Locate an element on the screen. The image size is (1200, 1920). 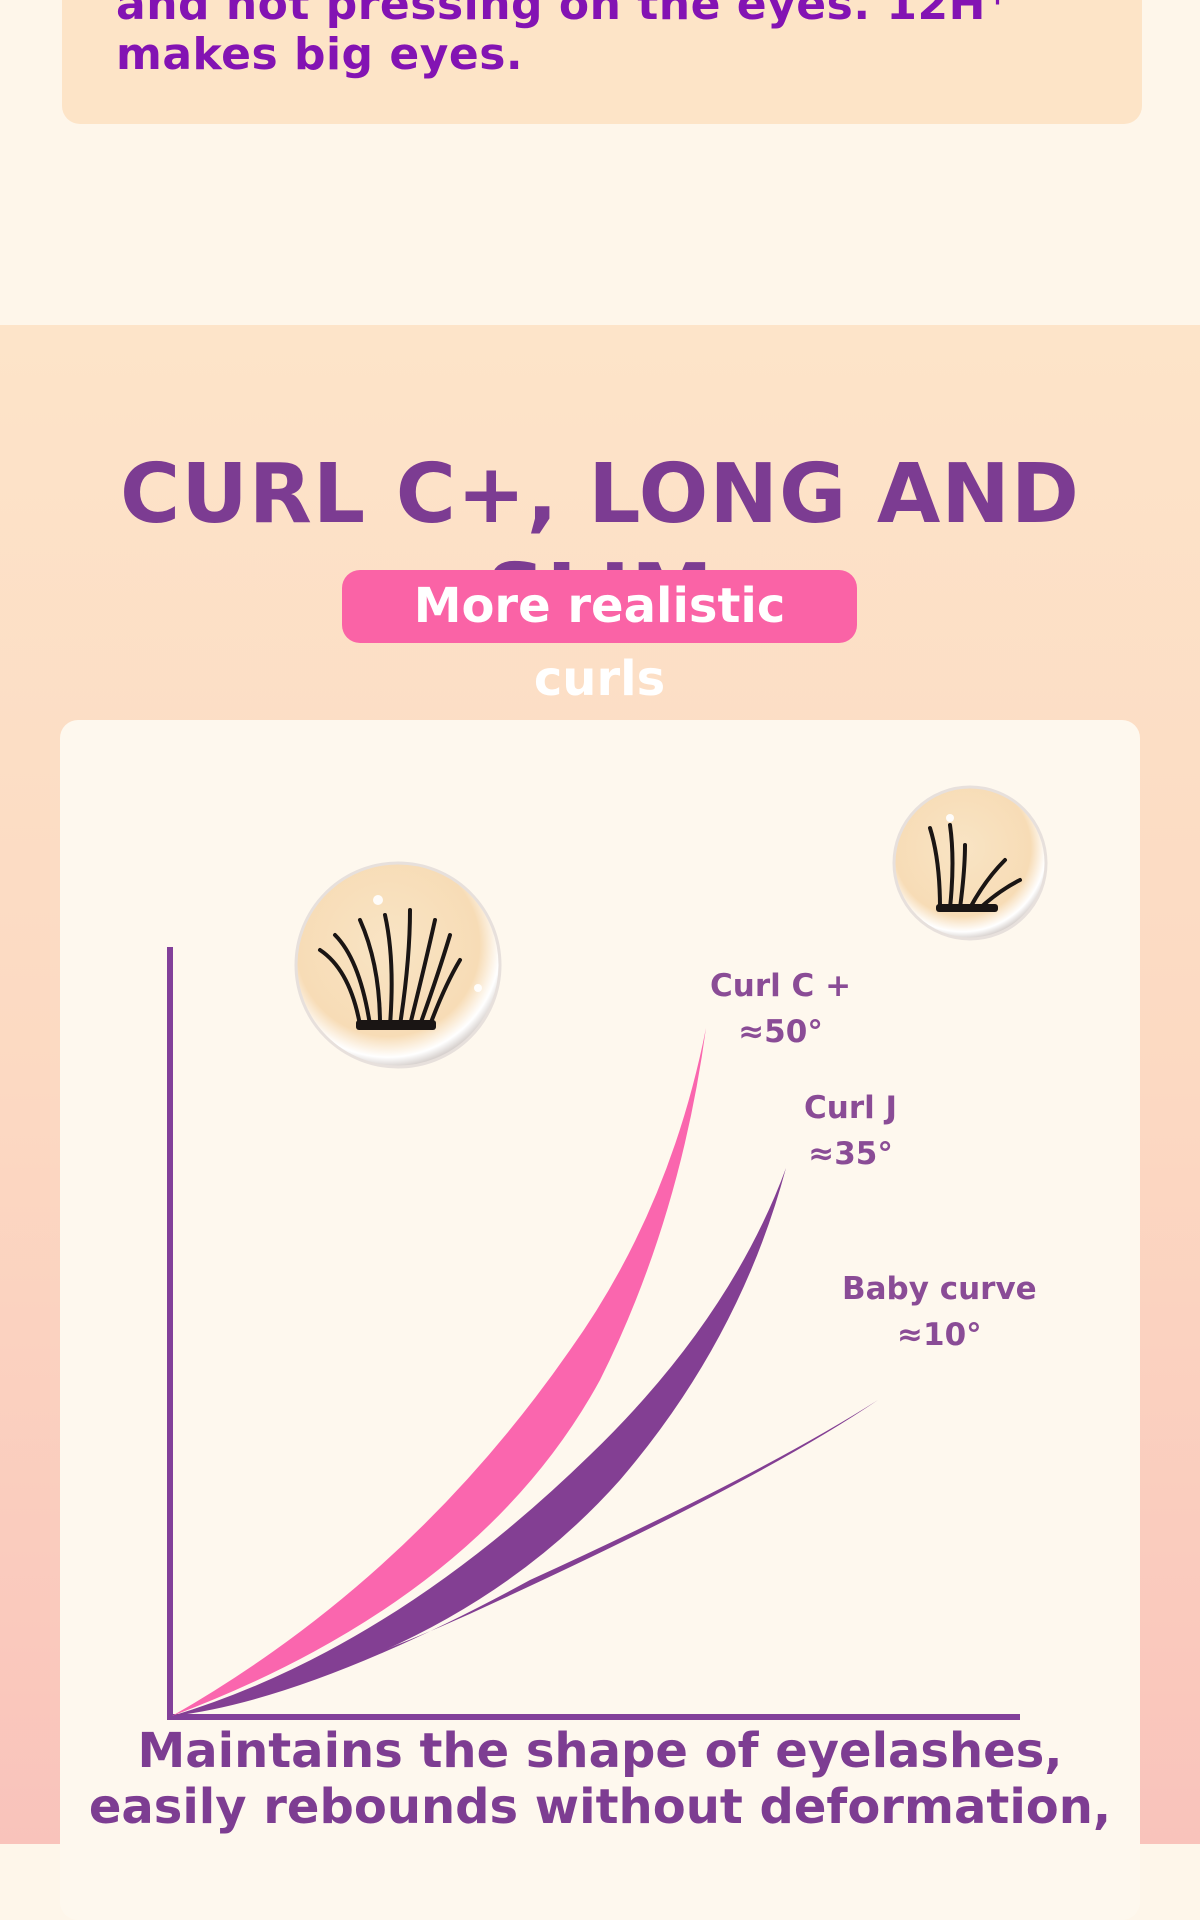
label-curl-j: Curl J ≈35° is located at coordinates (850, 1131).